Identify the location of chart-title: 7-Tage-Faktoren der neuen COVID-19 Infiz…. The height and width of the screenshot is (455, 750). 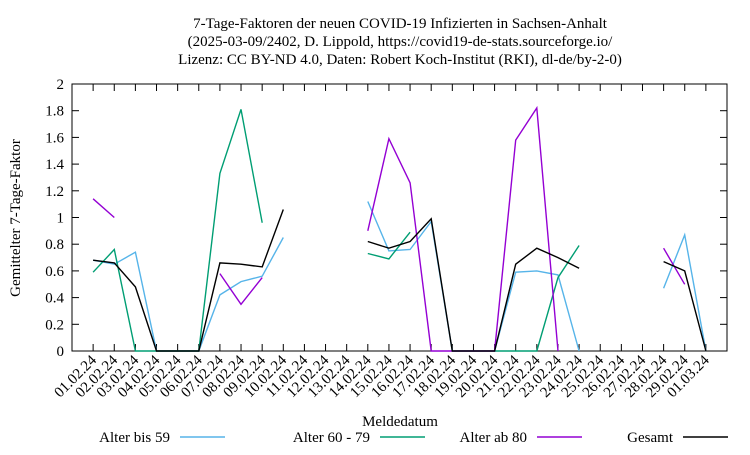
(400, 24).